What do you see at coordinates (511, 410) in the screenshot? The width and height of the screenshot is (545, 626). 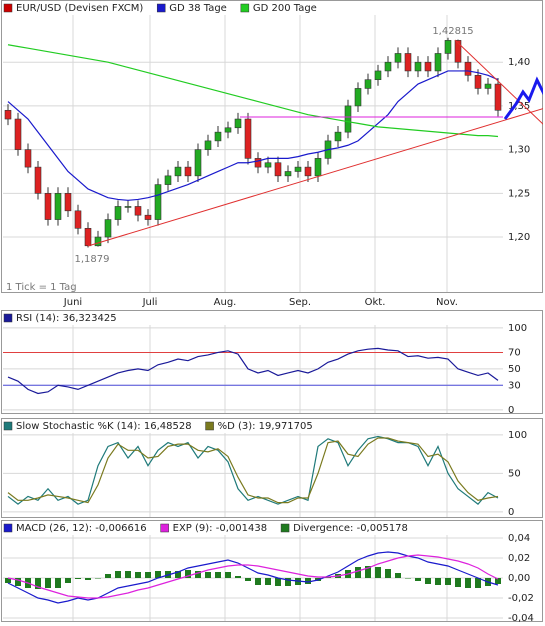 I see `y-tick-label: 0` at bounding box center [511, 410].